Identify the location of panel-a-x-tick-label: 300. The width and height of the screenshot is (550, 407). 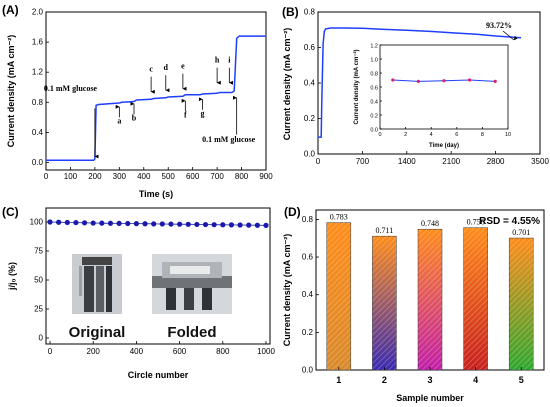
(120, 176).